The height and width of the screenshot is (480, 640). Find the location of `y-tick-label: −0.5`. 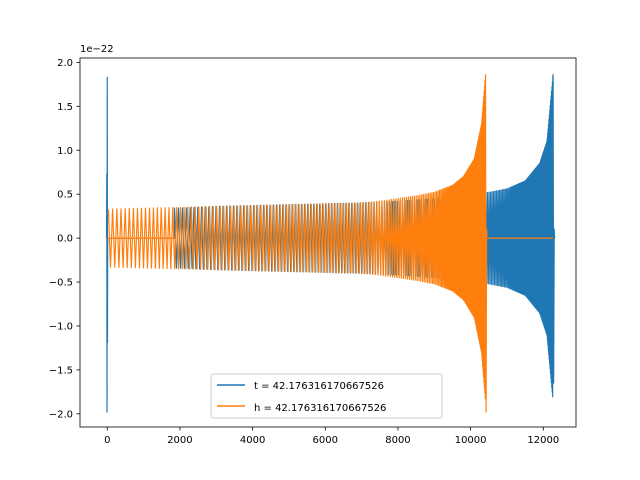

y-tick-label: −0.5 is located at coordinates (61, 283).